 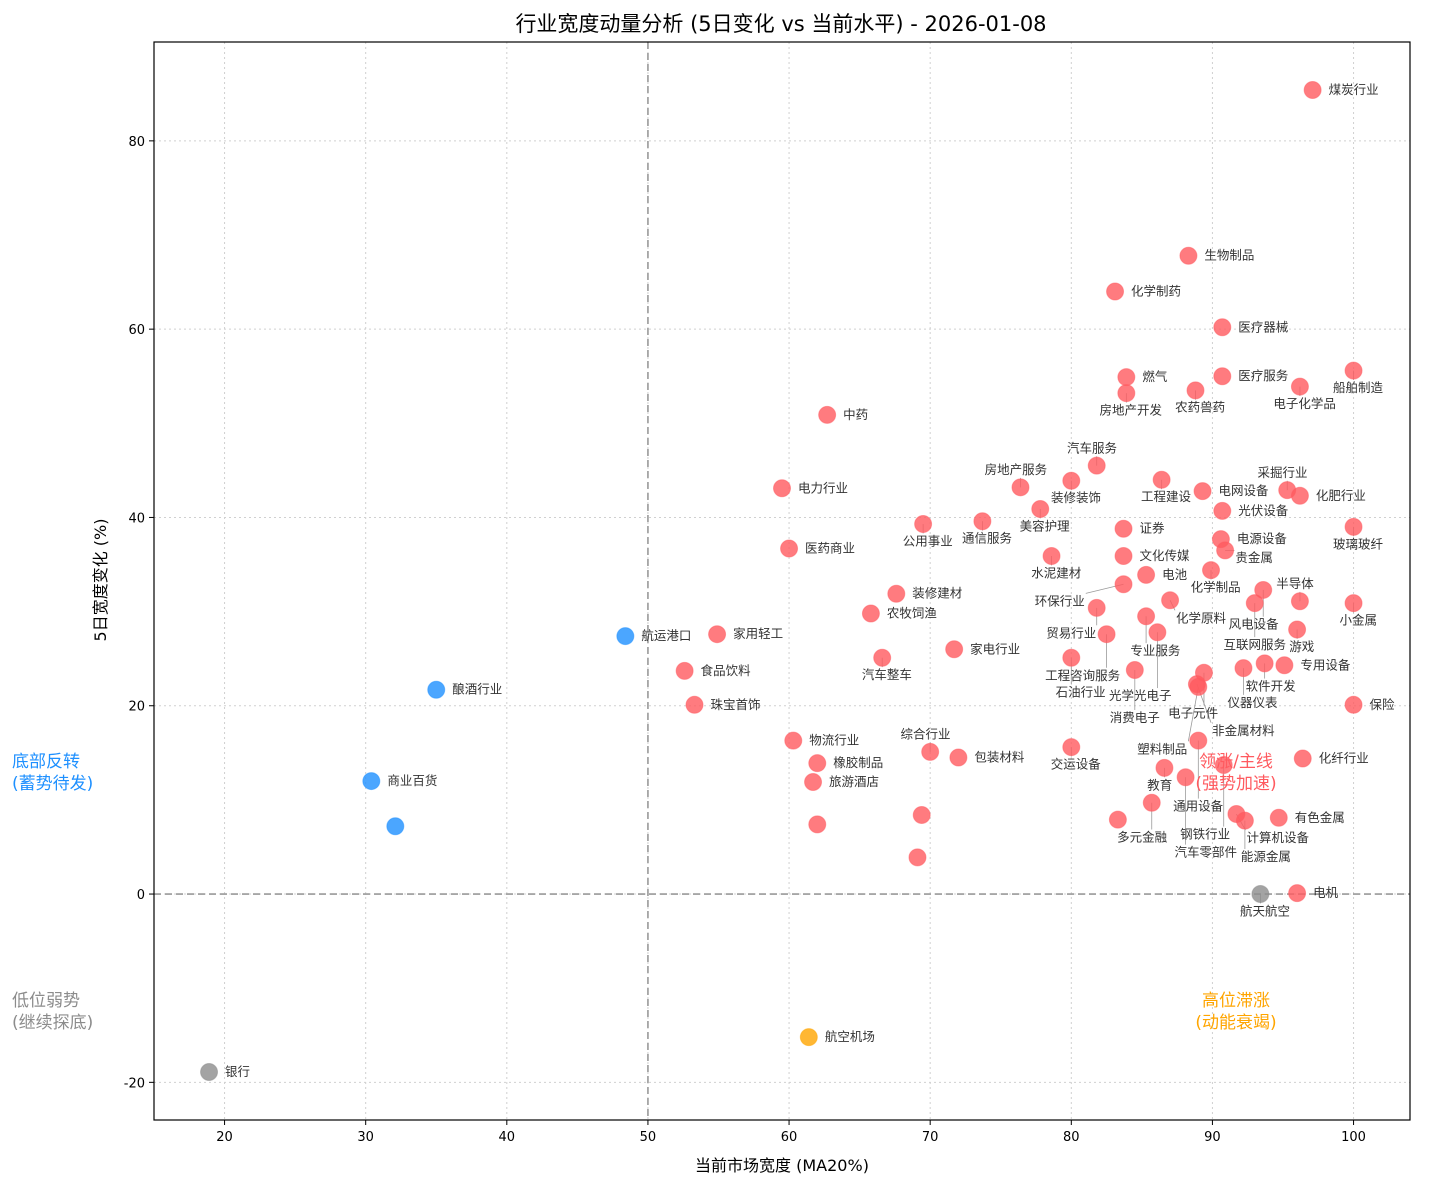 I want to click on y-tick-label: 60, so click(x=136, y=330).